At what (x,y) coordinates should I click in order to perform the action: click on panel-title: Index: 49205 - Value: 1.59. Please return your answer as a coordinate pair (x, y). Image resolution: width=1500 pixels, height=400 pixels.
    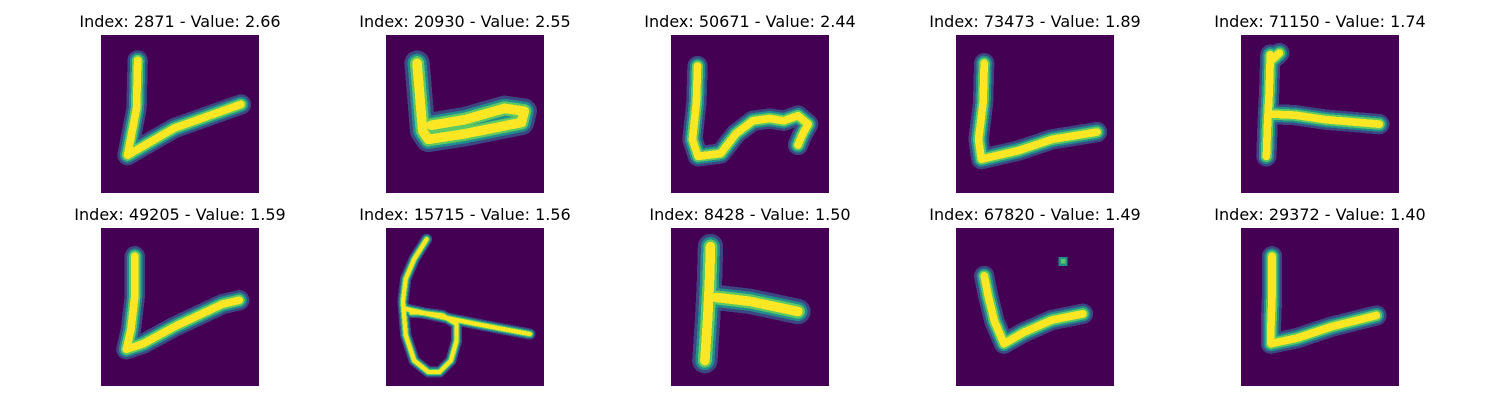
    Looking at the image, I should click on (180, 215).